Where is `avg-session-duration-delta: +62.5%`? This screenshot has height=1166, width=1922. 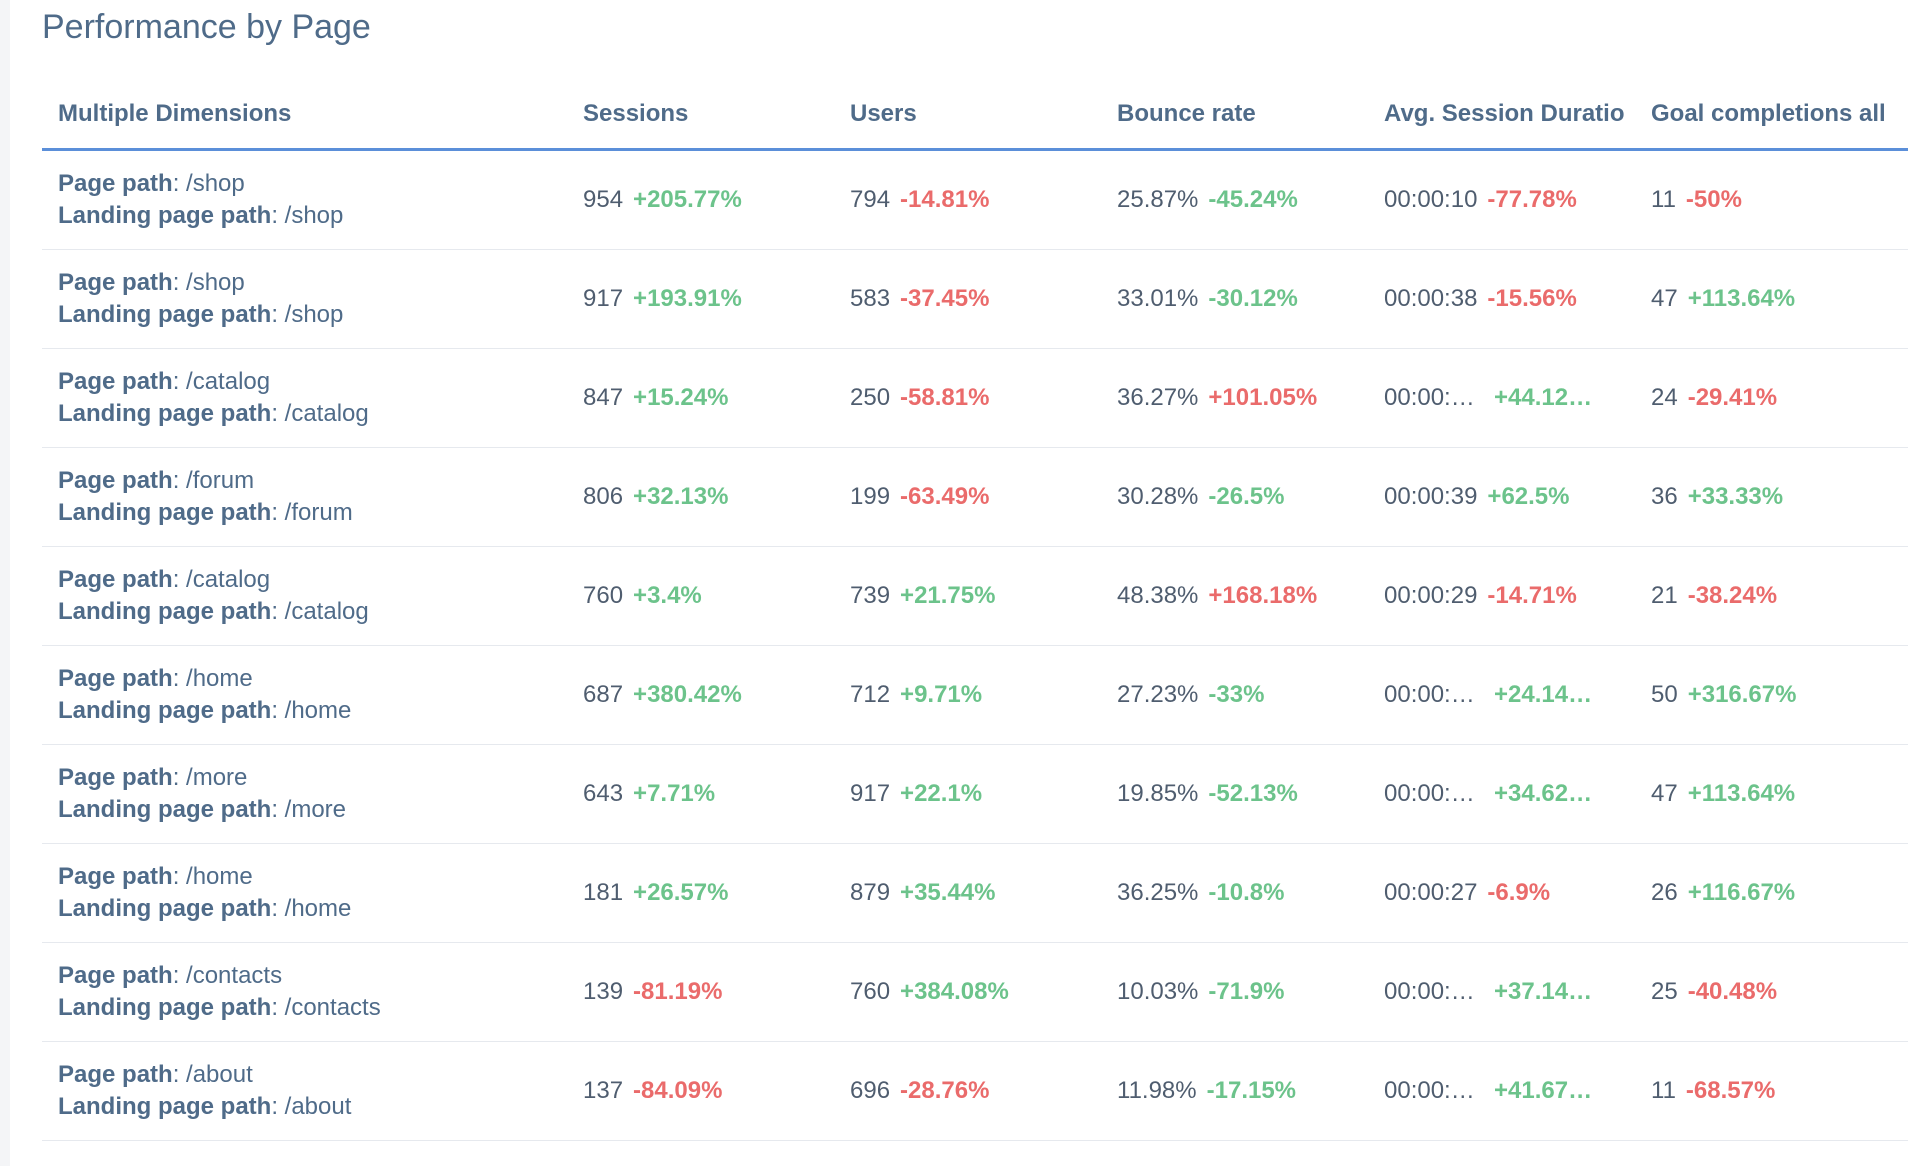 avg-session-duration-delta: +62.5% is located at coordinates (1528, 496).